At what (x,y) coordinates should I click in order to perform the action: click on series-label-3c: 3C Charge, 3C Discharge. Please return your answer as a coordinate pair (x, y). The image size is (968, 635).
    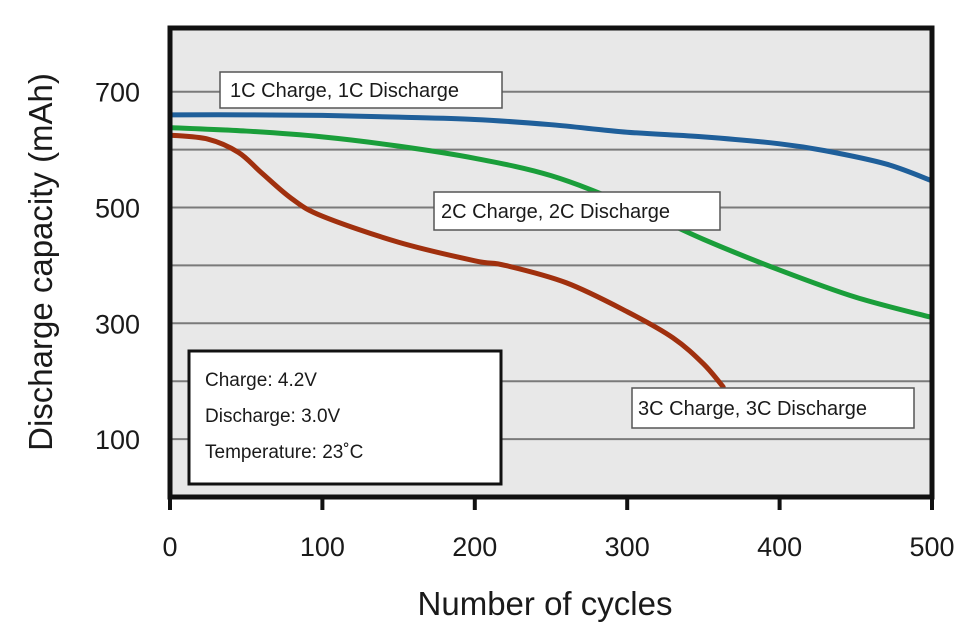
    Looking at the image, I should click on (752, 409).